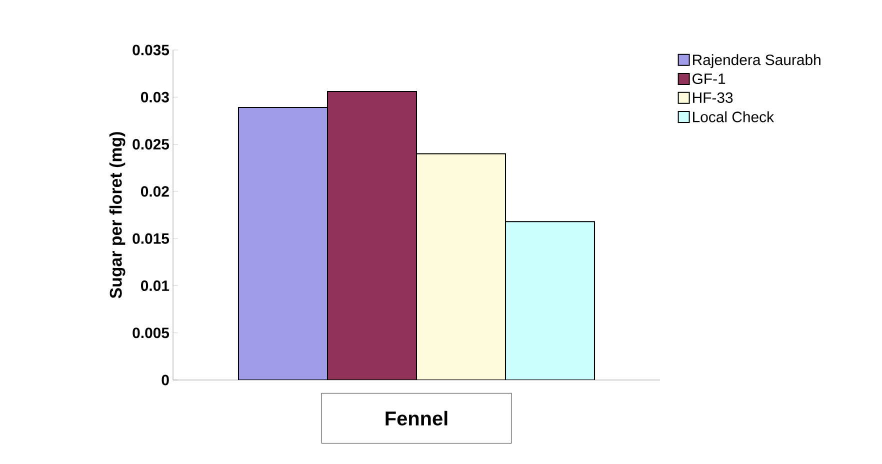 This screenshot has height=464, width=882. I want to click on y-tick-label: 0.005, so click(151, 333).